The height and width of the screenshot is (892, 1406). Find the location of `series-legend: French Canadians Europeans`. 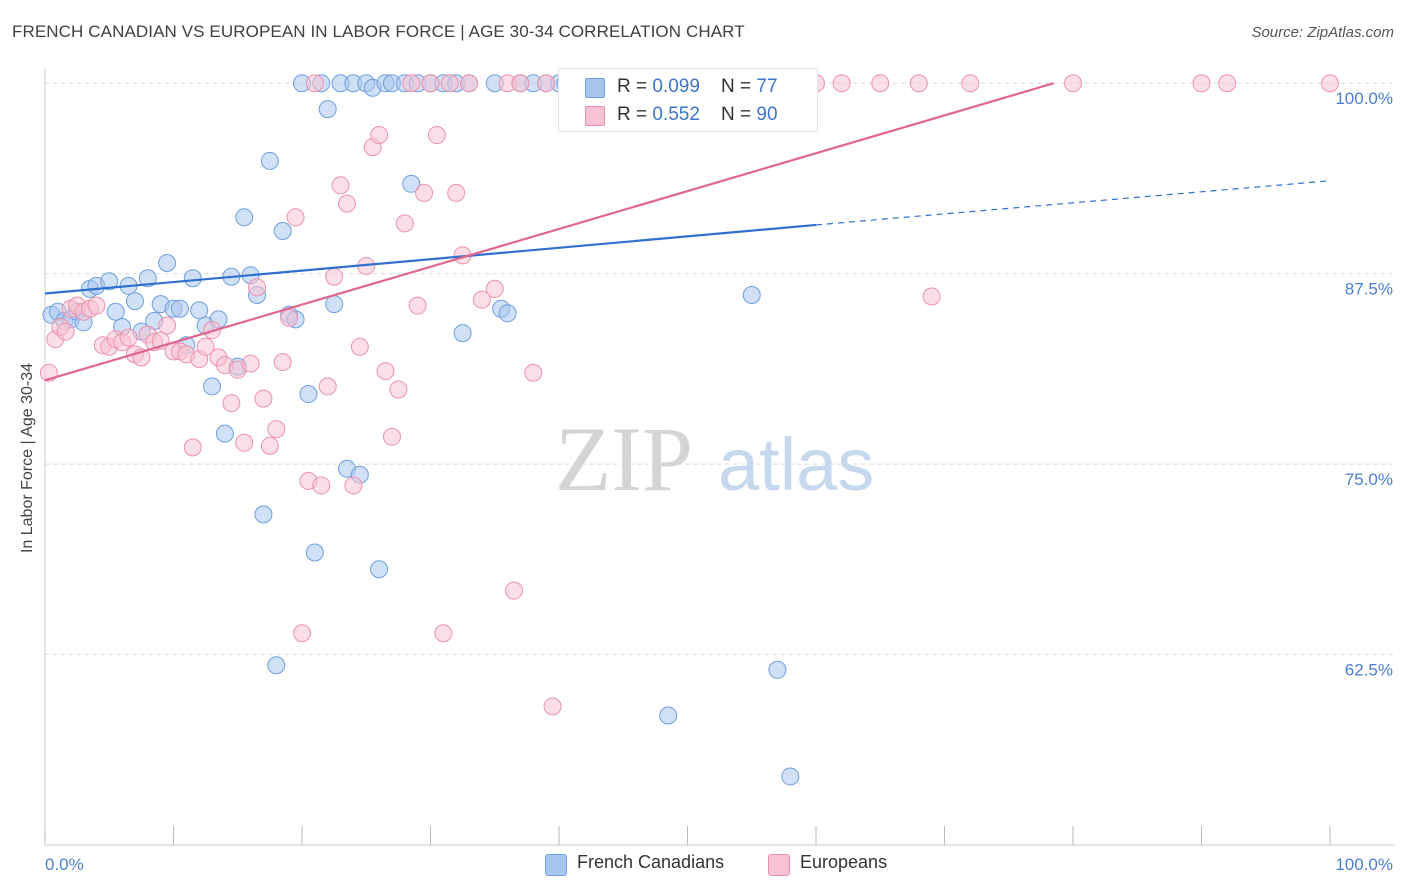

series-legend: French Canadians Europeans is located at coordinates (703, 864).